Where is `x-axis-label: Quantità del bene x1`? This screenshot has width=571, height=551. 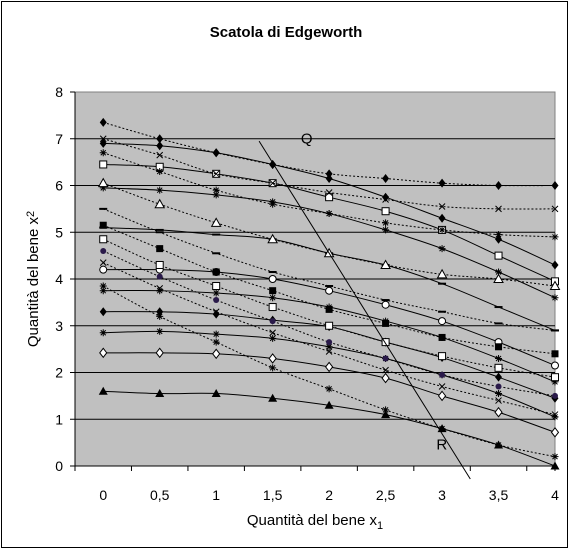
x-axis-label: Quantità del bene x1 is located at coordinates (315, 522).